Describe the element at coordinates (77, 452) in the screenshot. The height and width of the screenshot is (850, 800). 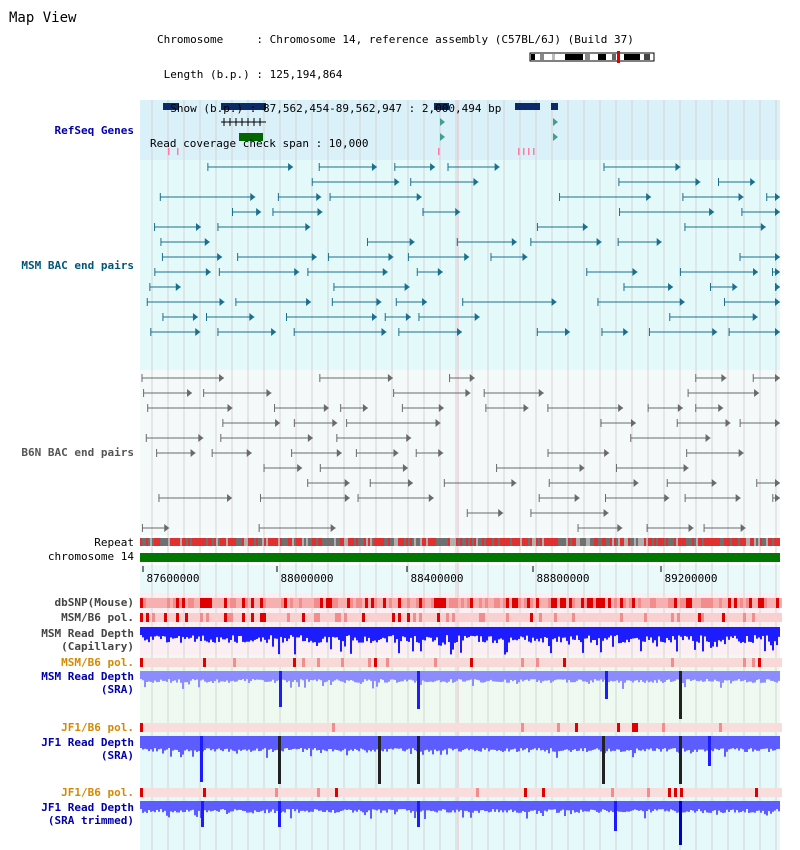
I see `track-label-b6n-bac: B6N BAC end pairs` at that location.